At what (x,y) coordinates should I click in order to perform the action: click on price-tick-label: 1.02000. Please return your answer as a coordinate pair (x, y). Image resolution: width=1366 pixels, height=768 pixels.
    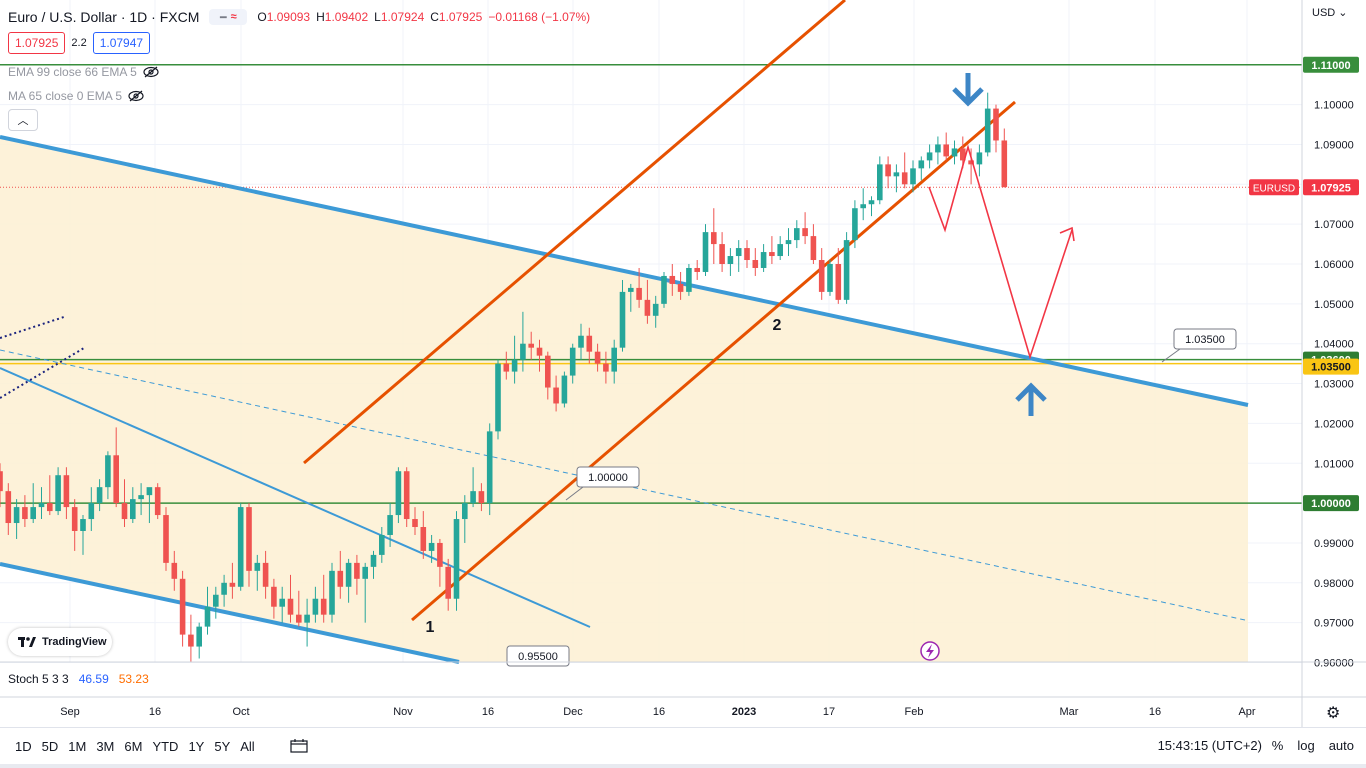
    Looking at the image, I should click on (1334, 424).